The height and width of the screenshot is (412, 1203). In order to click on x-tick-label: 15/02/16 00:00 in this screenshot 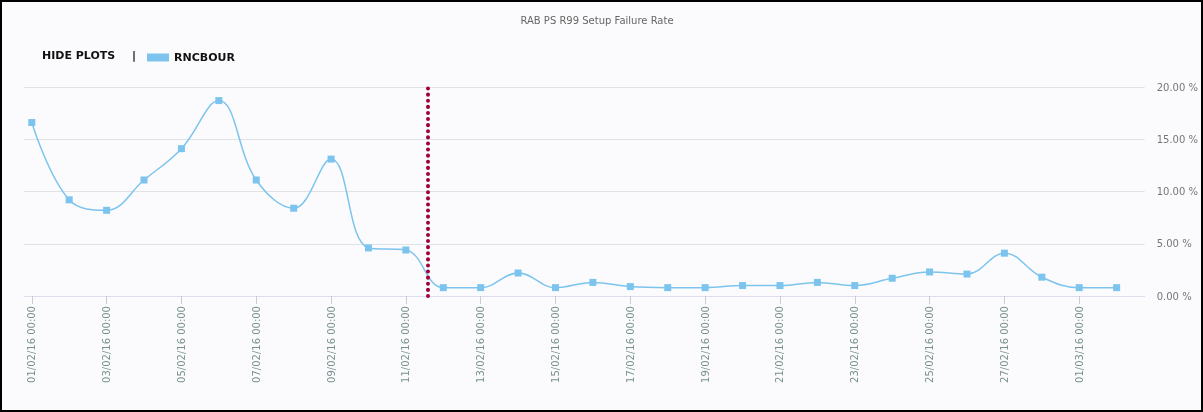, I will do `click(556, 344)`.